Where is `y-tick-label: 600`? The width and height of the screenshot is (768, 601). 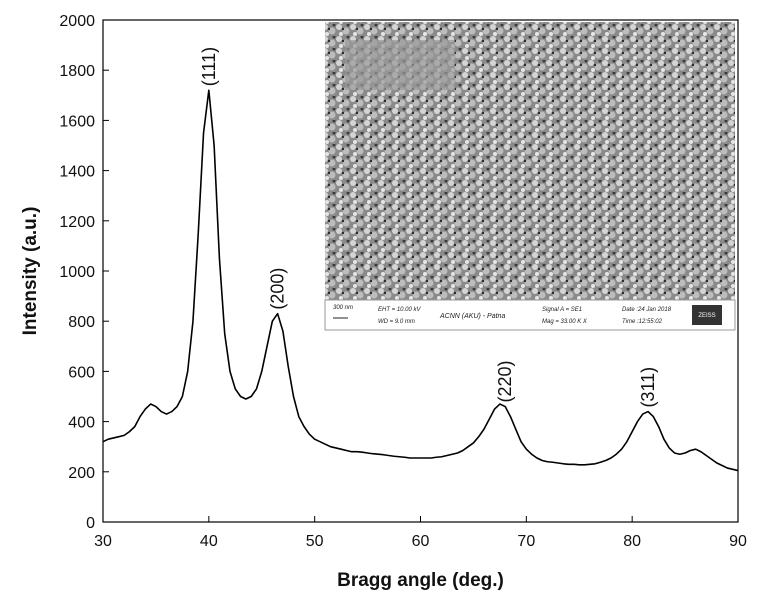
y-tick-label: 600 is located at coordinates (81, 372).